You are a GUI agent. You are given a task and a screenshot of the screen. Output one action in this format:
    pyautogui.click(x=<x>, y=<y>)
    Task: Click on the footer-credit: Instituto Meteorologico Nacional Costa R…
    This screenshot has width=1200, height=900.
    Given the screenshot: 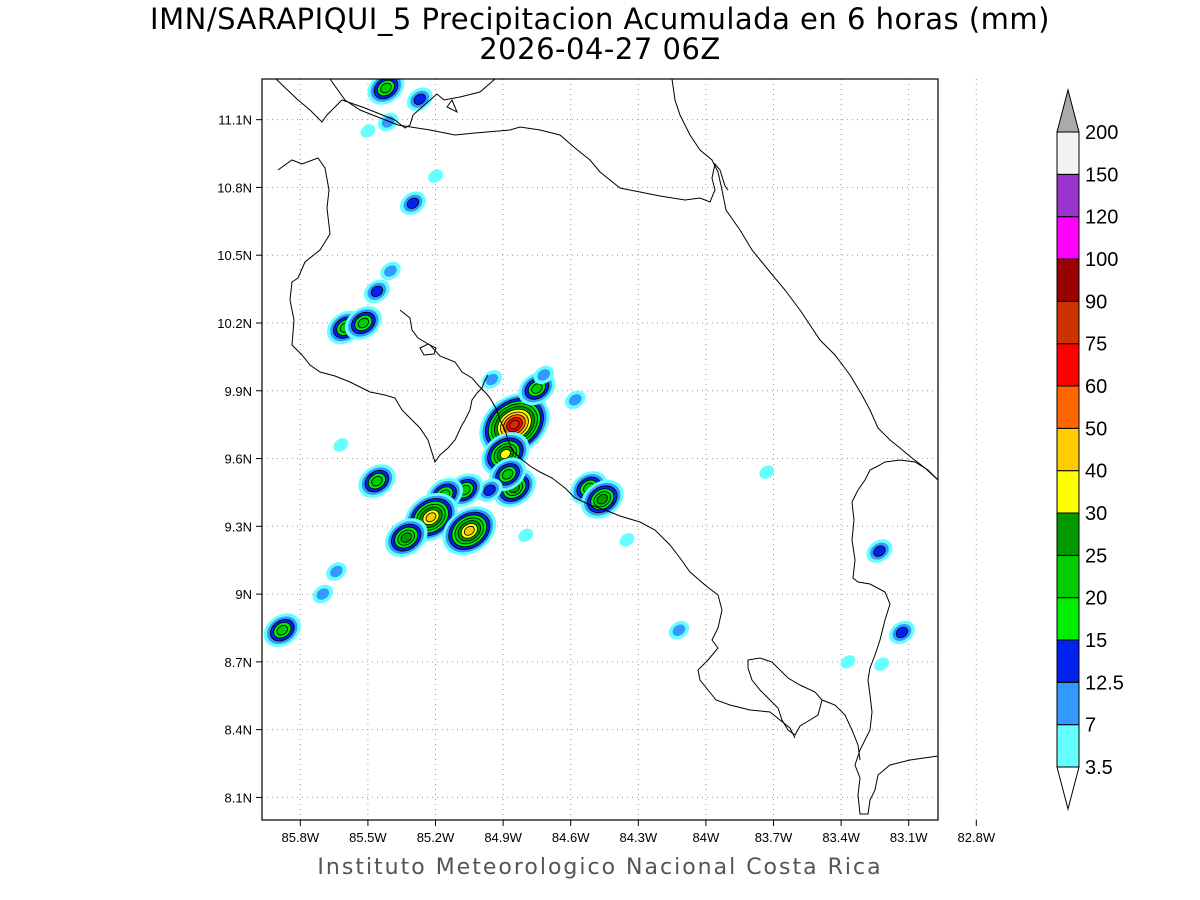 What is the action you would take?
    pyautogui.click(x=600, y=867)
    